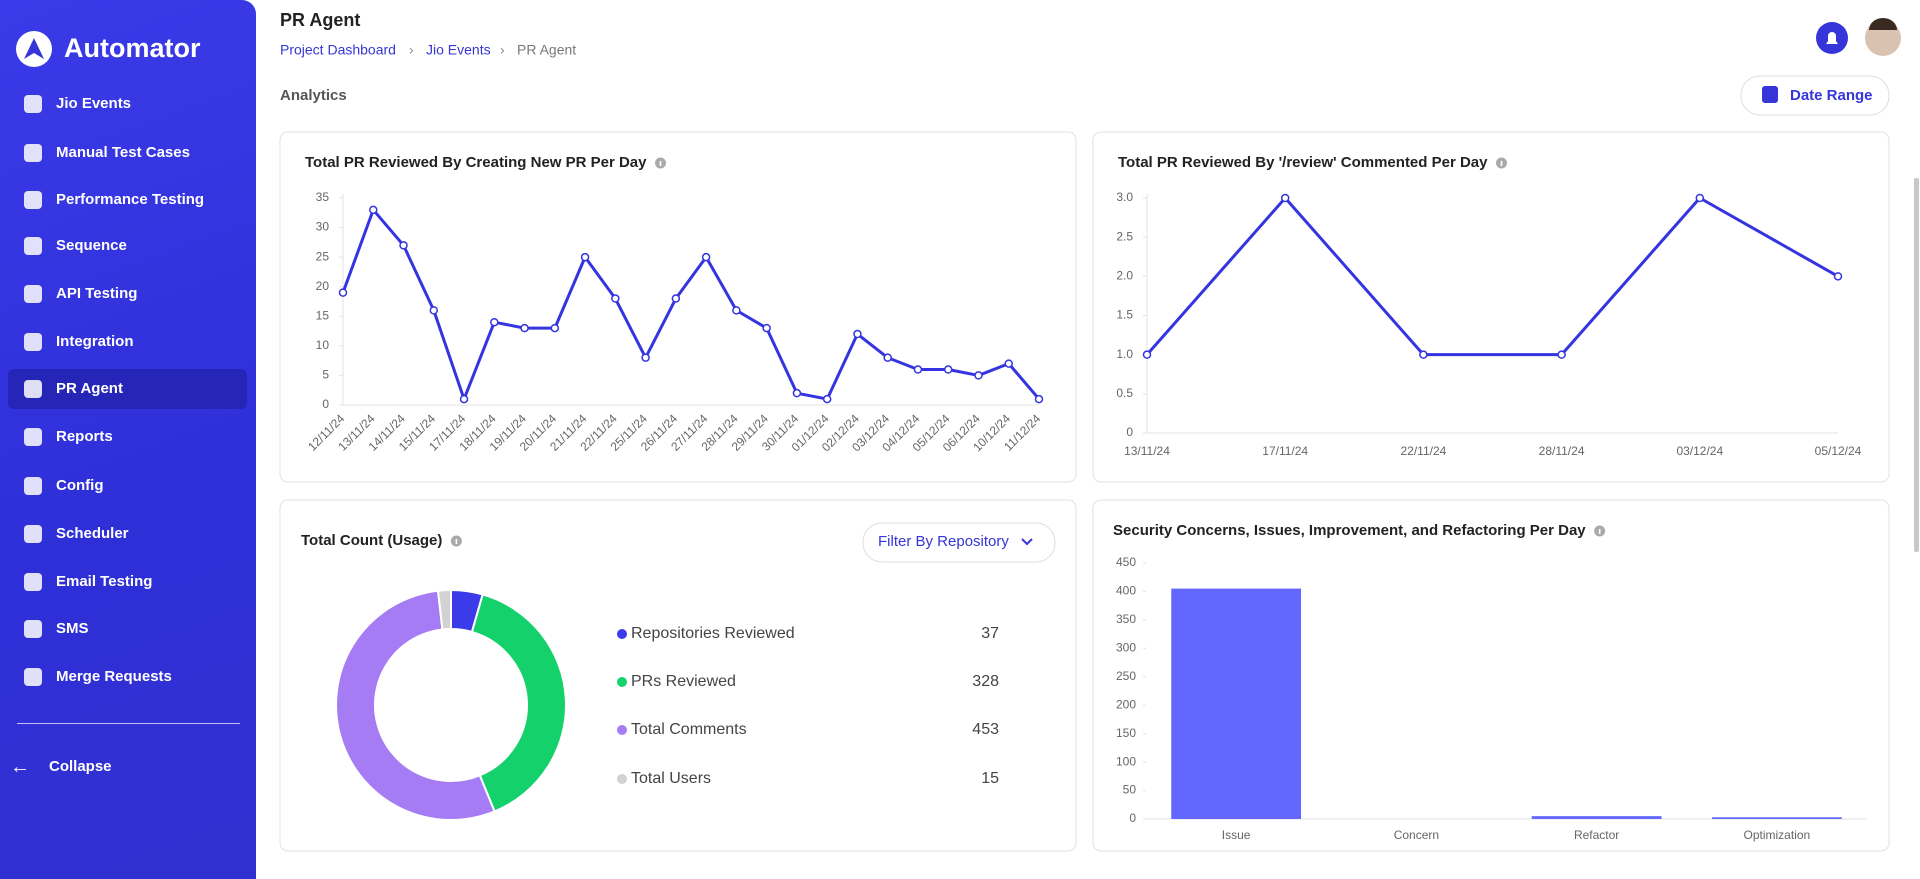  I want to click on nav-item: Scheduler, so click(127, 534).